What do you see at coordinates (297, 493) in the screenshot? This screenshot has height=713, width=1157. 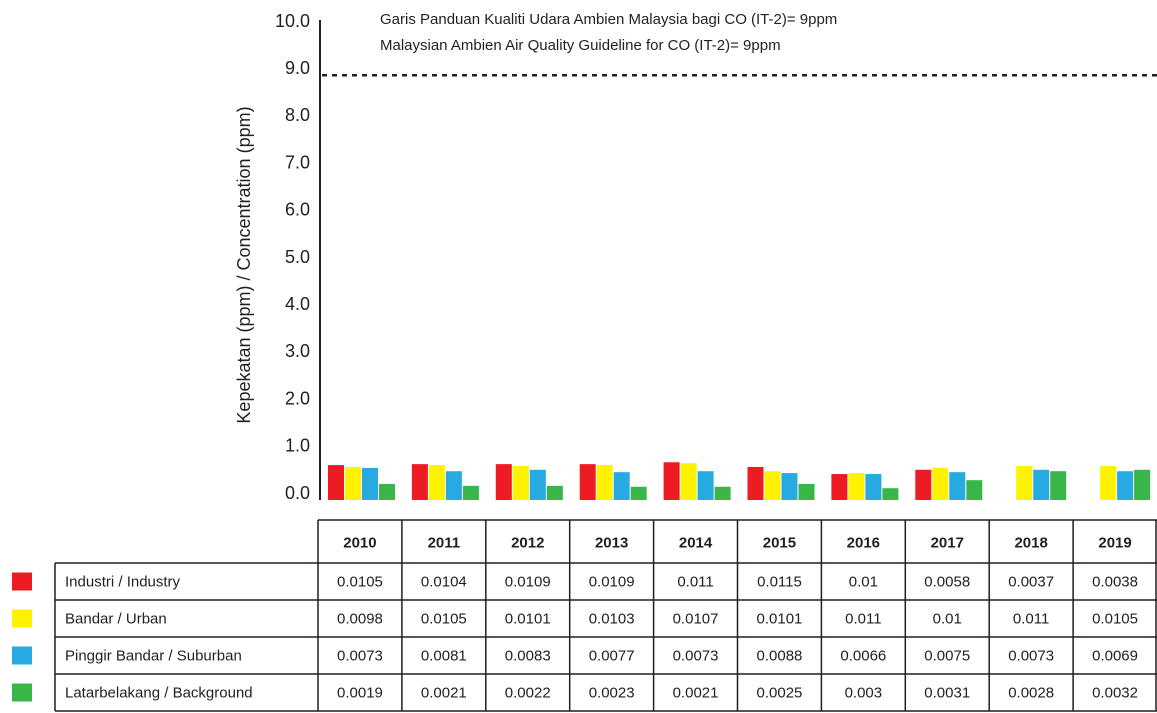 I see `y-tick-label: 0.0` at bounding box center [297, 493].